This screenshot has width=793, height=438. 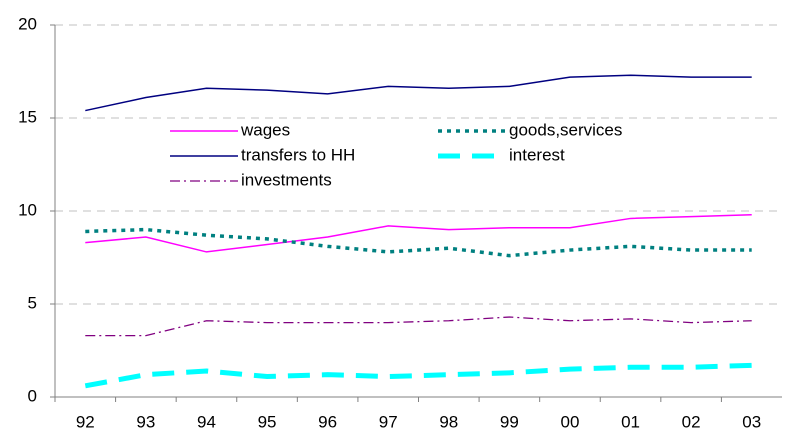 I want to click on x-tick-label: 99, so click(x=509, y=421).